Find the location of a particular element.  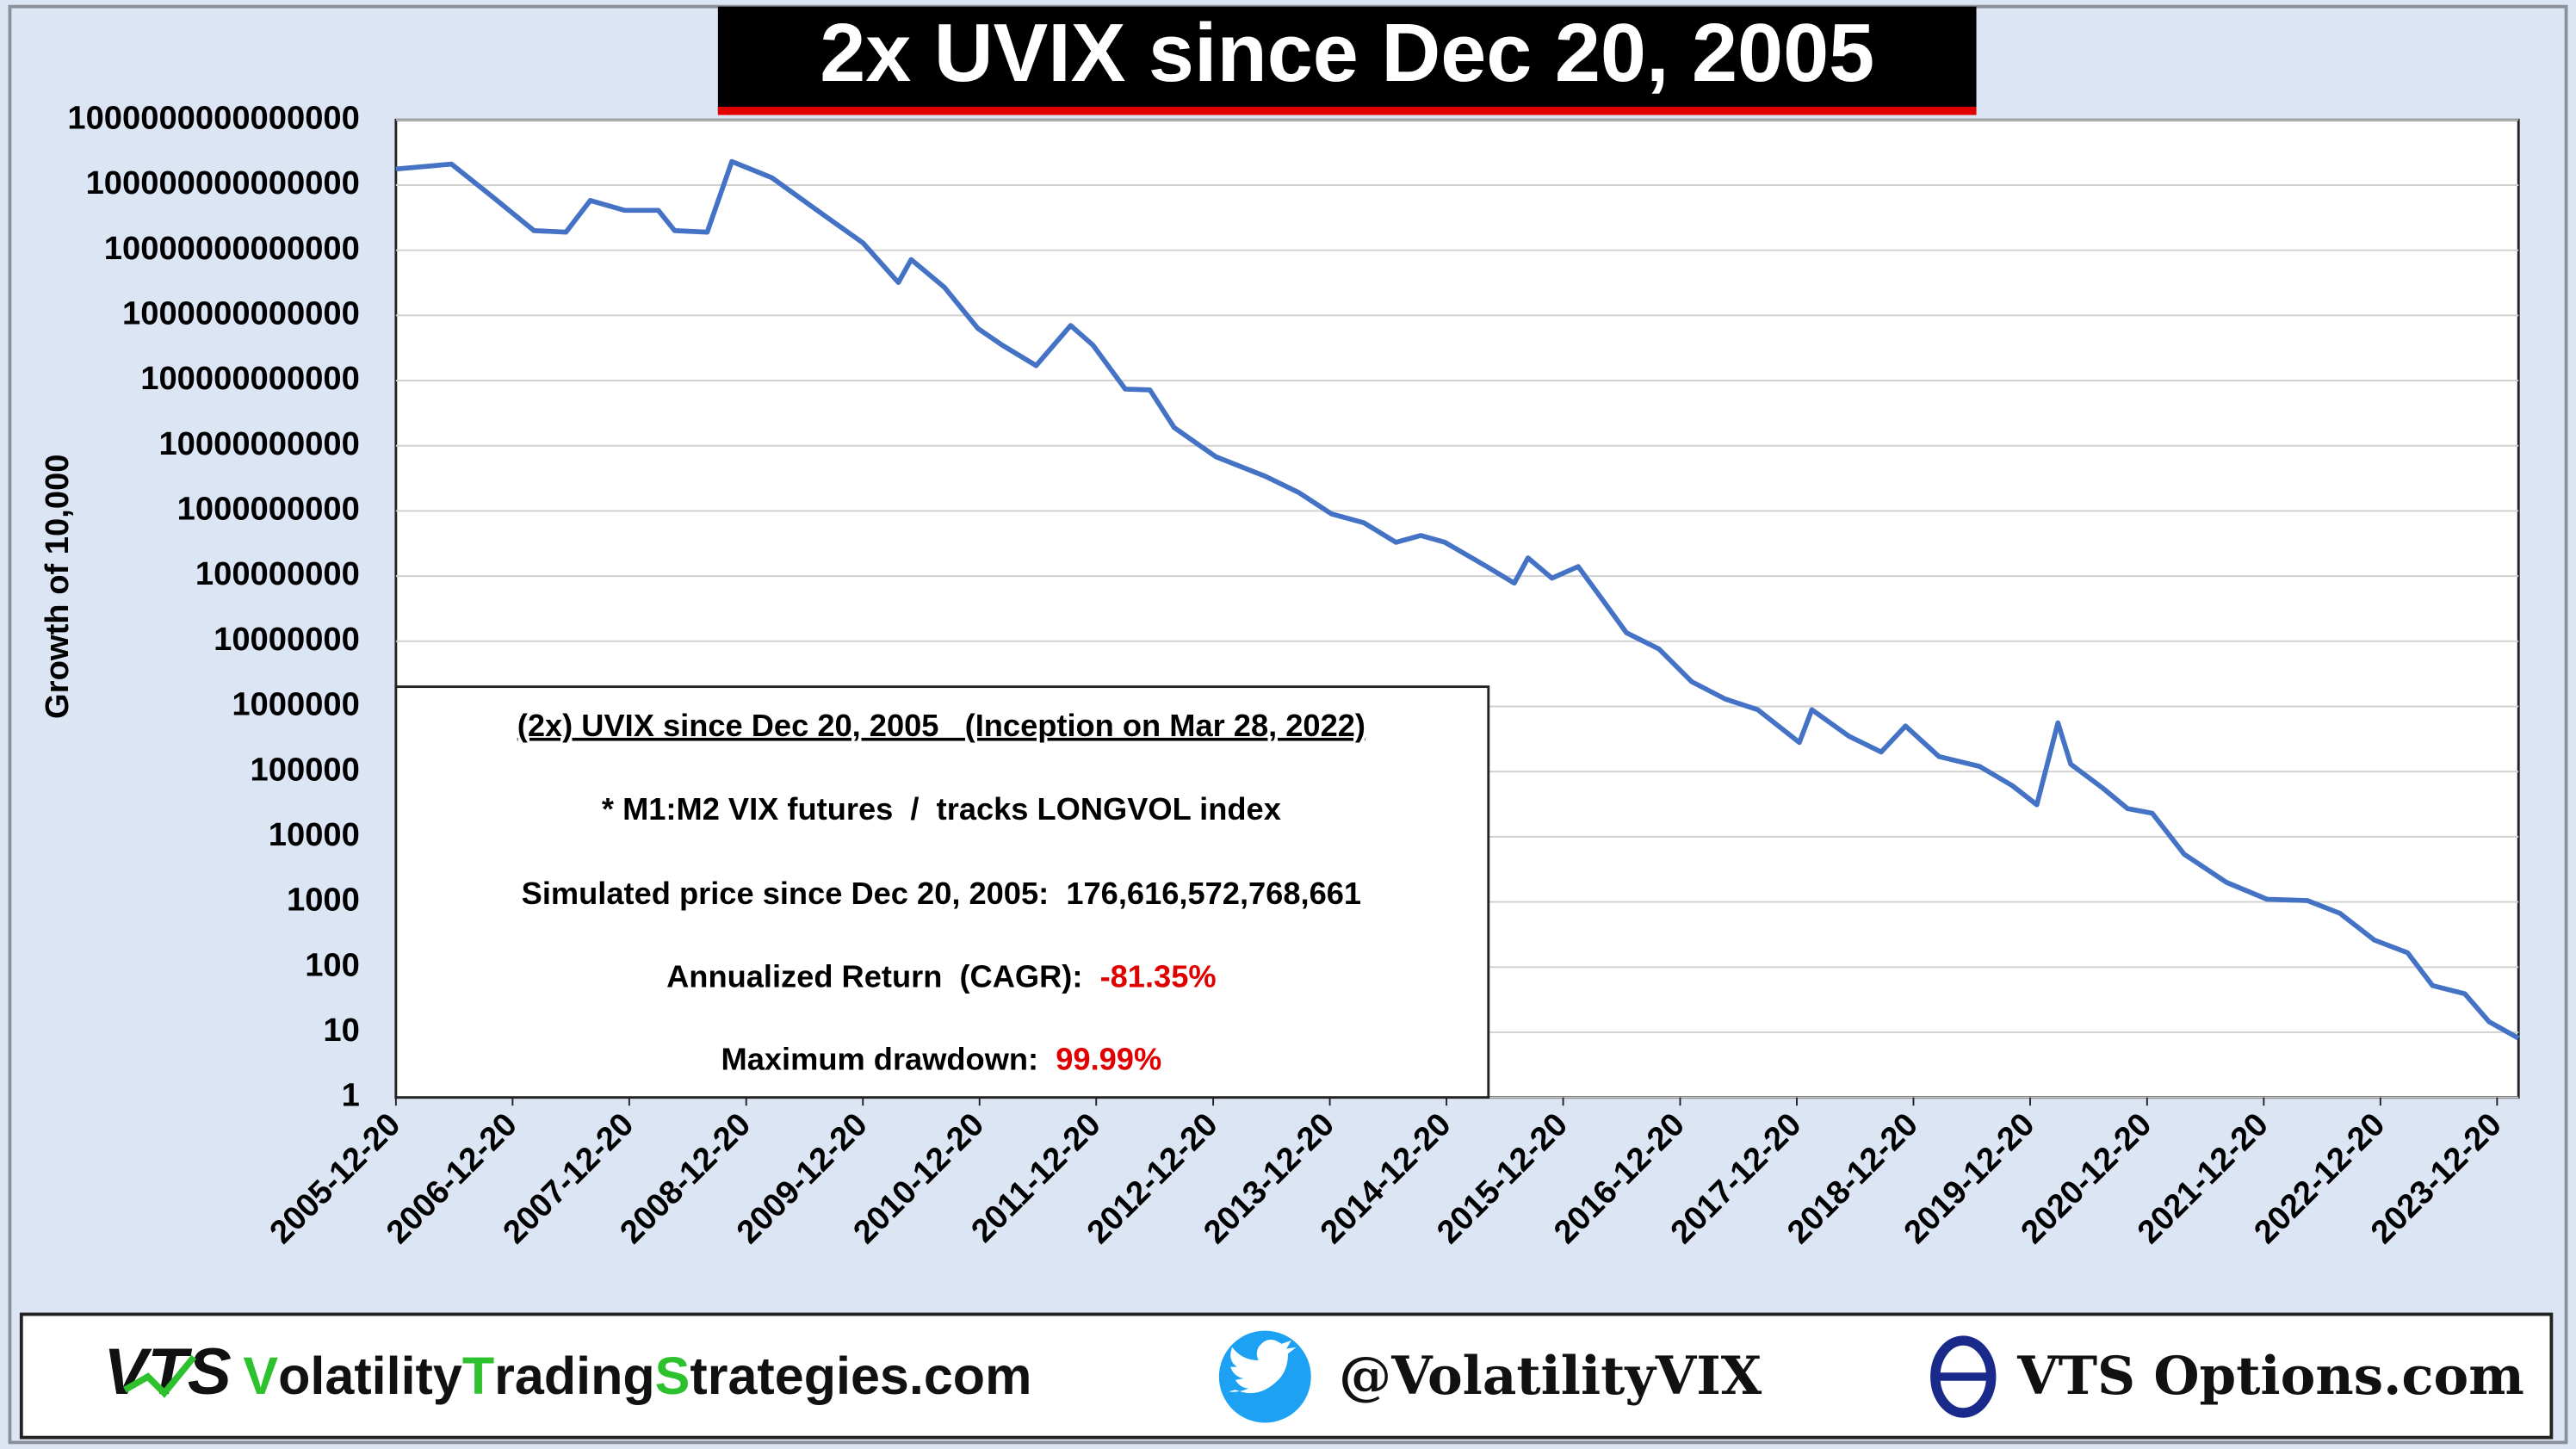

info-label: Annualized Return (CAGR): is located at coordinates (882, 976).